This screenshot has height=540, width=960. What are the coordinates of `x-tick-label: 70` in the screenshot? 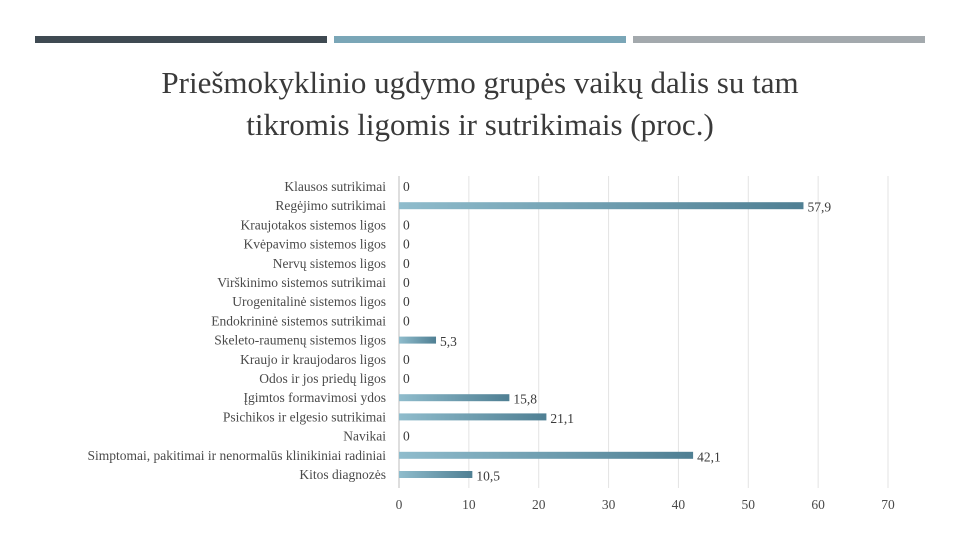 It's located at (888, 504).